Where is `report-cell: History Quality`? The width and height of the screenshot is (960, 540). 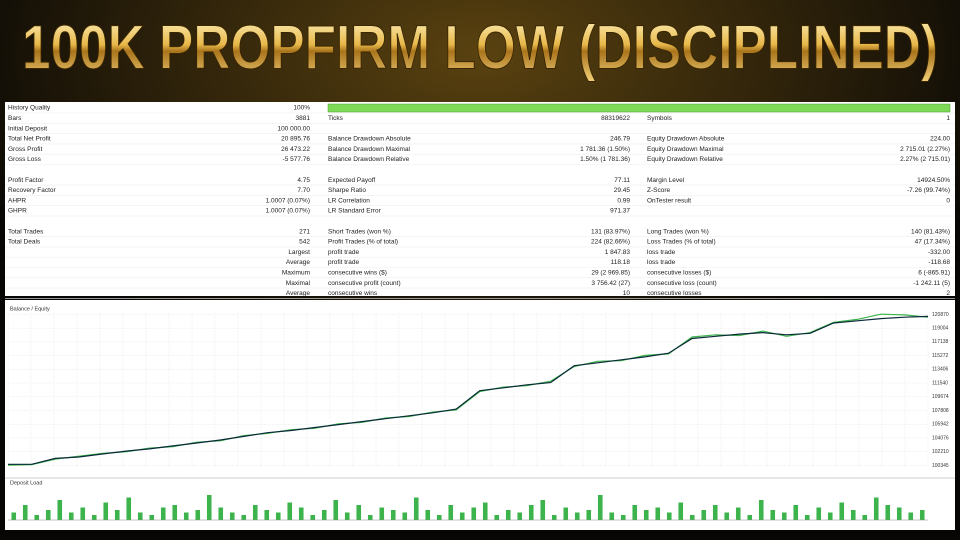 report-cell: History Quality is located at coordinates (29, 108).